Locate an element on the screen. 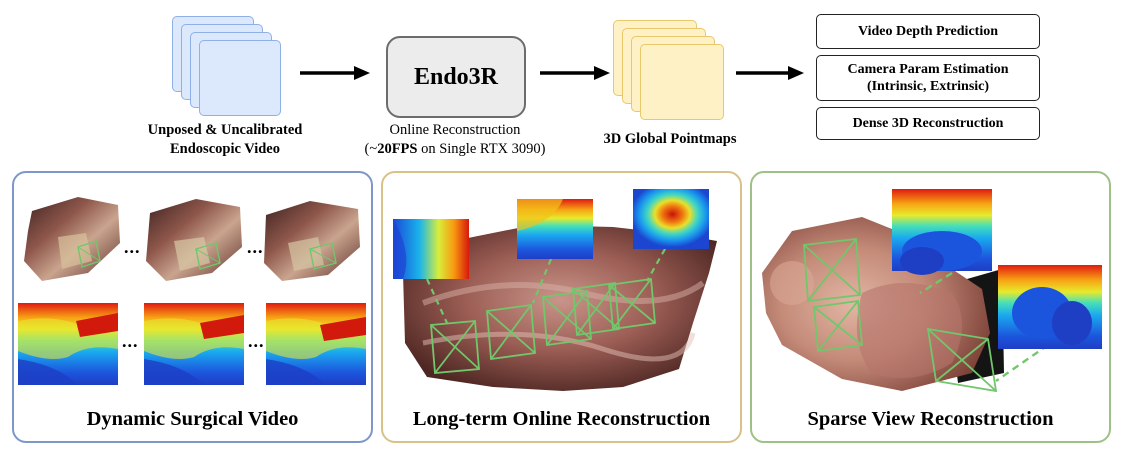 The image size is (1123, 453). model-caption-suffix: on Single RTX 3090) is located at coordinates (481, 149).